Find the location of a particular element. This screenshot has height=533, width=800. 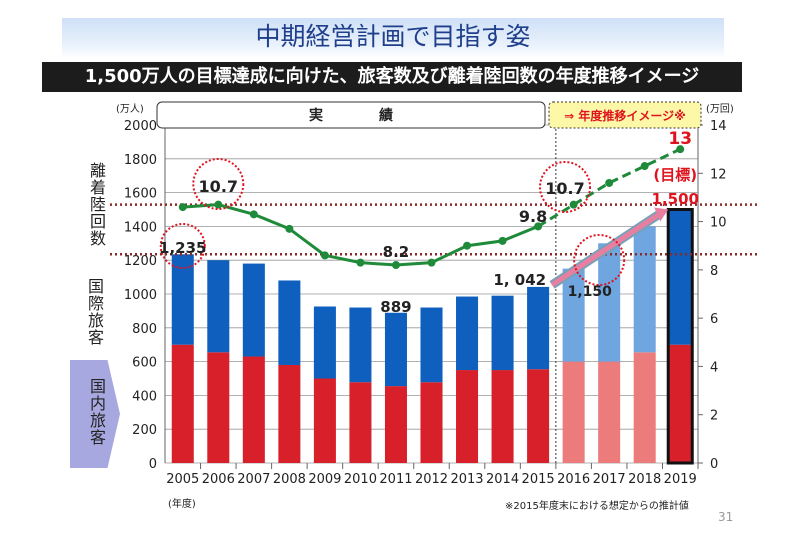

movements-point-2005 is located at coordinates (182, 207).